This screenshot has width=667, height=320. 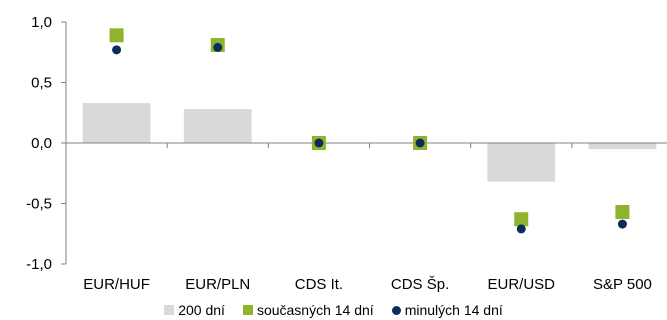 I want to click on x-category-label: CDS It., so click(x=319, y=284).